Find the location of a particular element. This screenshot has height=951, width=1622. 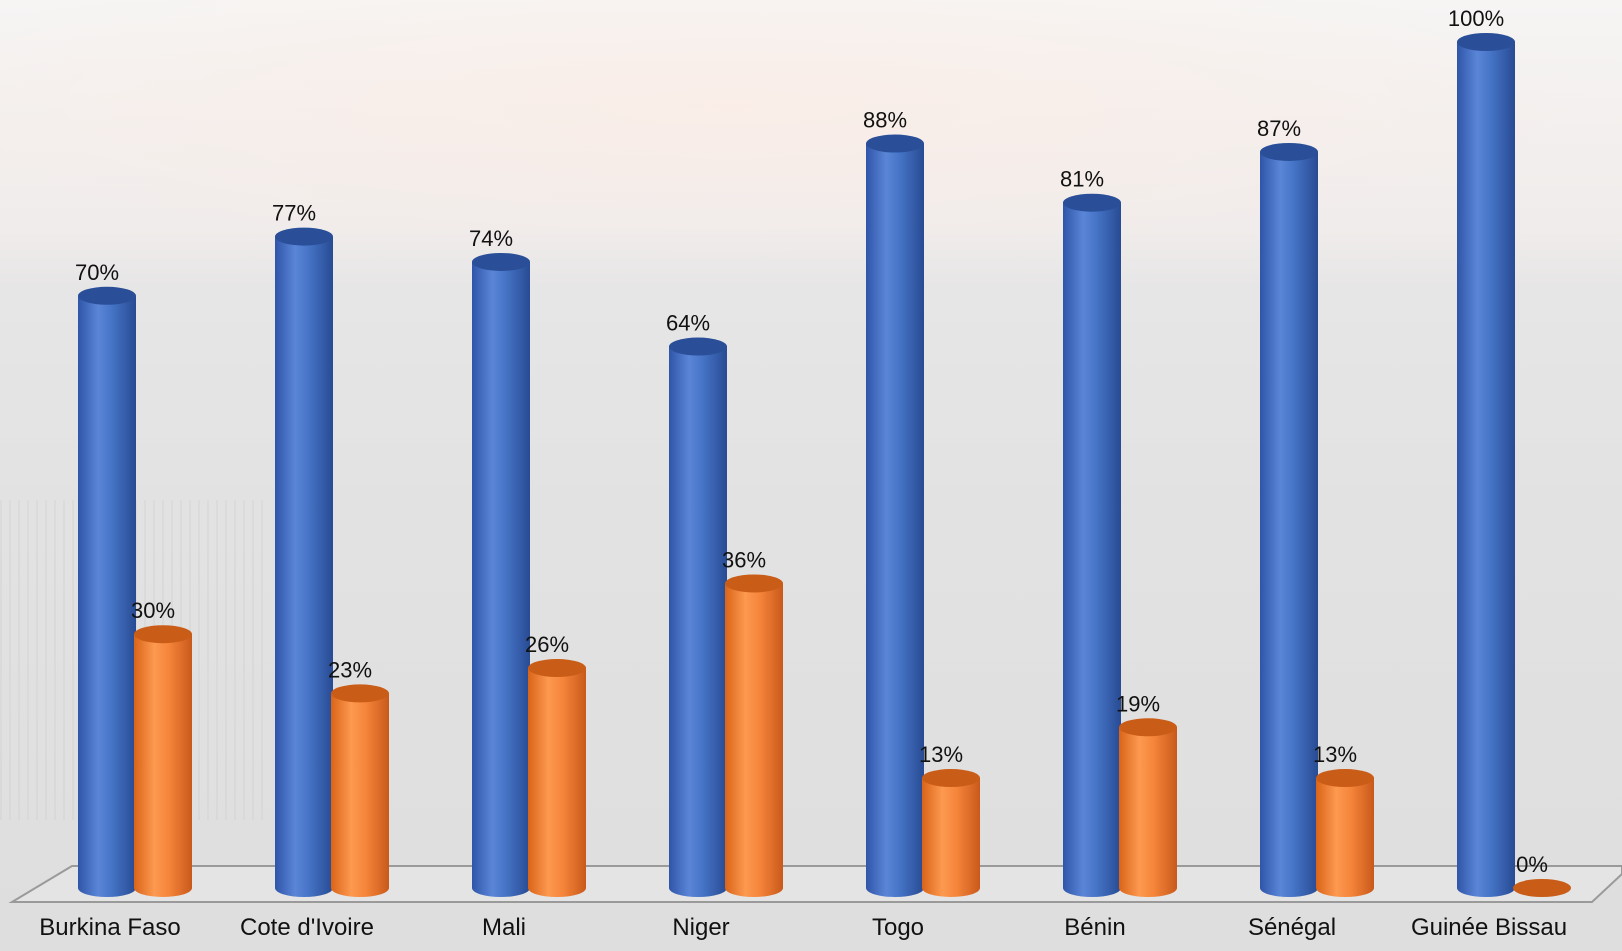

category-label: Togo is located at coordinates (898, 927).